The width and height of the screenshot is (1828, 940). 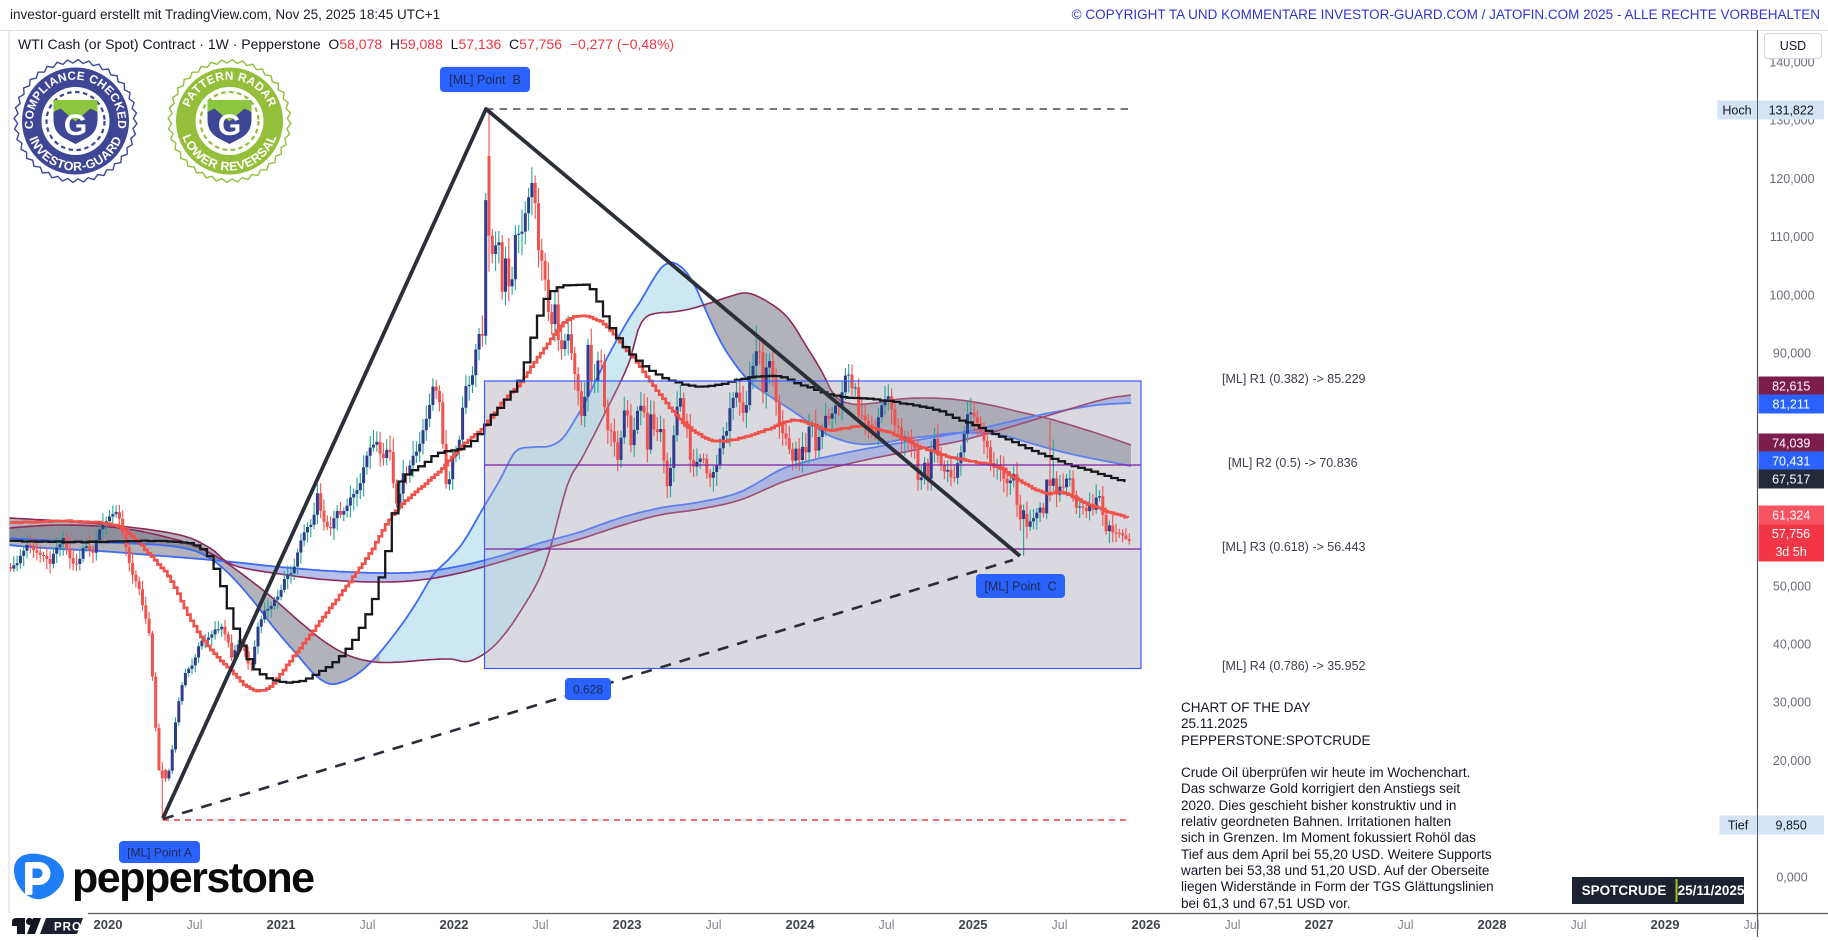 I want to click on svg-text: 50,000, so click(x=1792, y=586).